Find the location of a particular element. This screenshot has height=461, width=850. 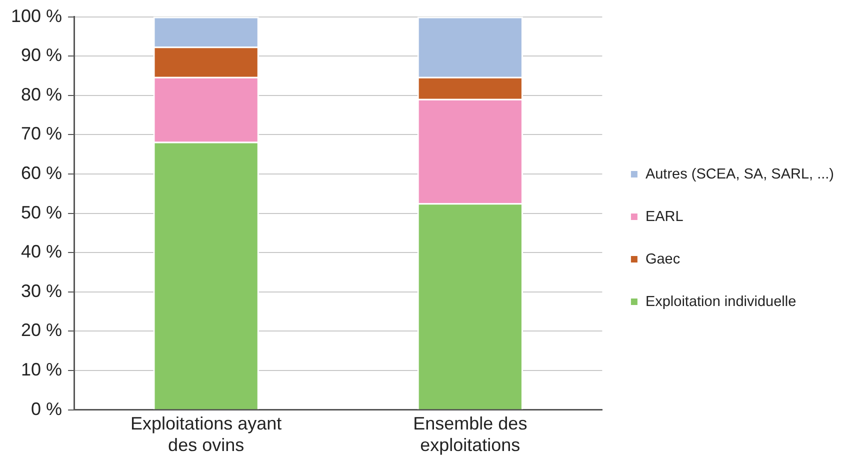

y-tick-label: 20 % is located at coordinates (41, 330).